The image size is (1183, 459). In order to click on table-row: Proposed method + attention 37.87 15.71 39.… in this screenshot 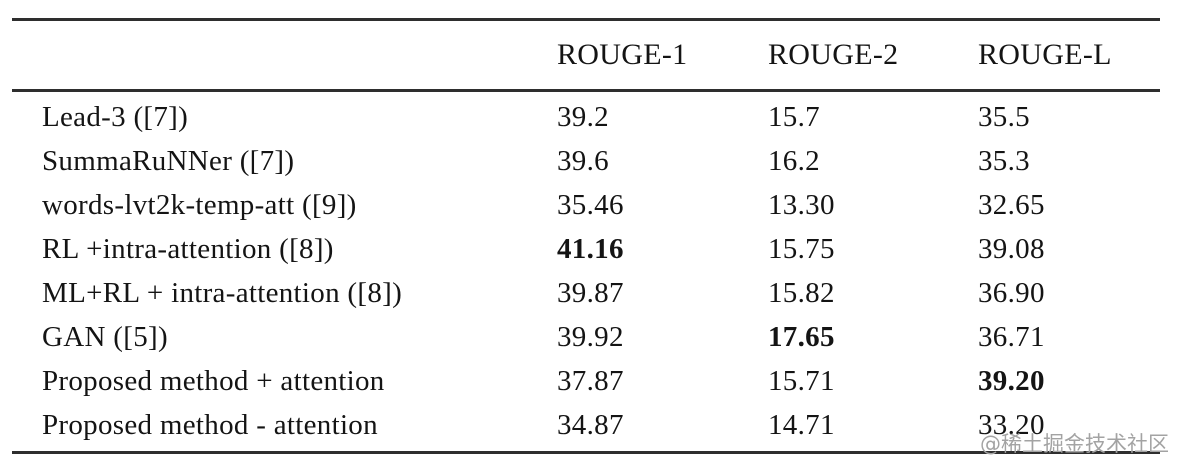, I will do `click(586, 381)`.